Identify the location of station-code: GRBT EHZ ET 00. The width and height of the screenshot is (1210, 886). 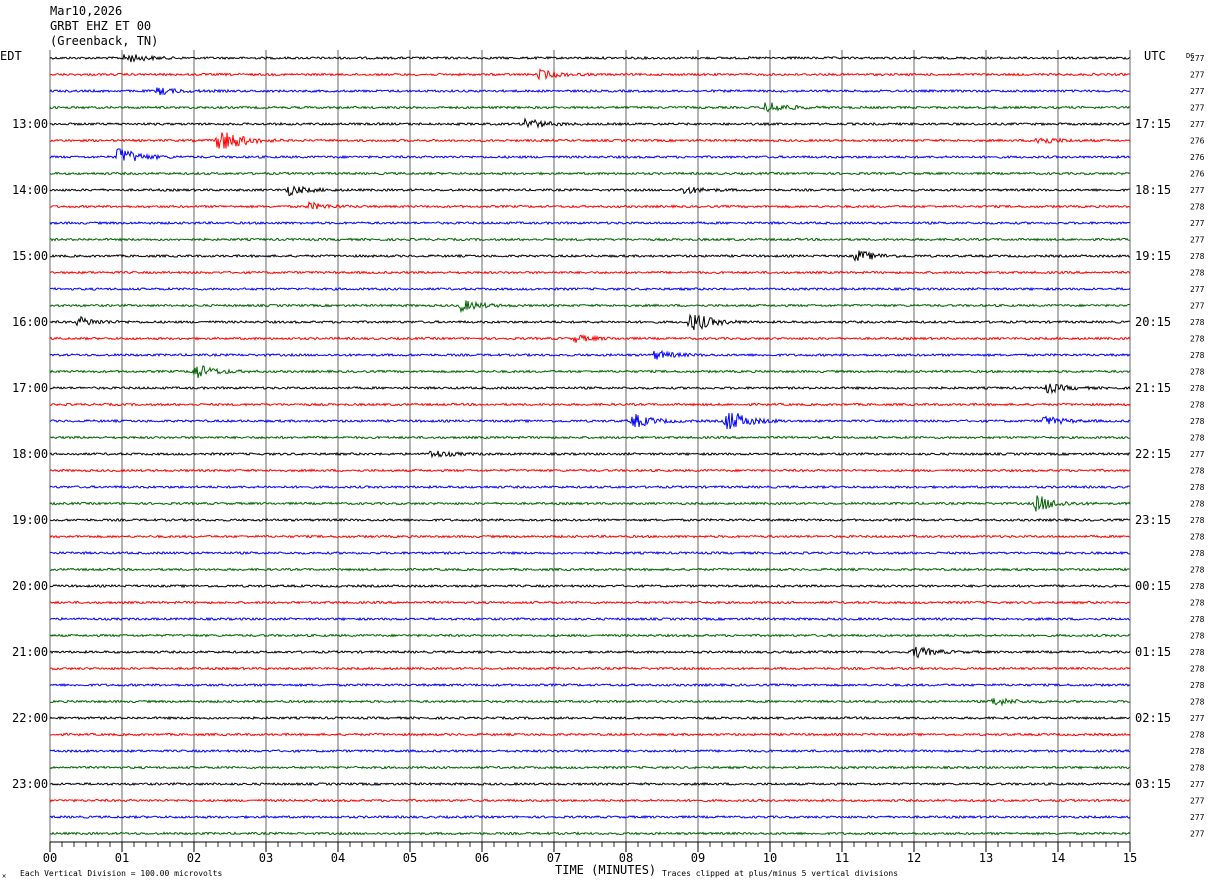
(100, 26).